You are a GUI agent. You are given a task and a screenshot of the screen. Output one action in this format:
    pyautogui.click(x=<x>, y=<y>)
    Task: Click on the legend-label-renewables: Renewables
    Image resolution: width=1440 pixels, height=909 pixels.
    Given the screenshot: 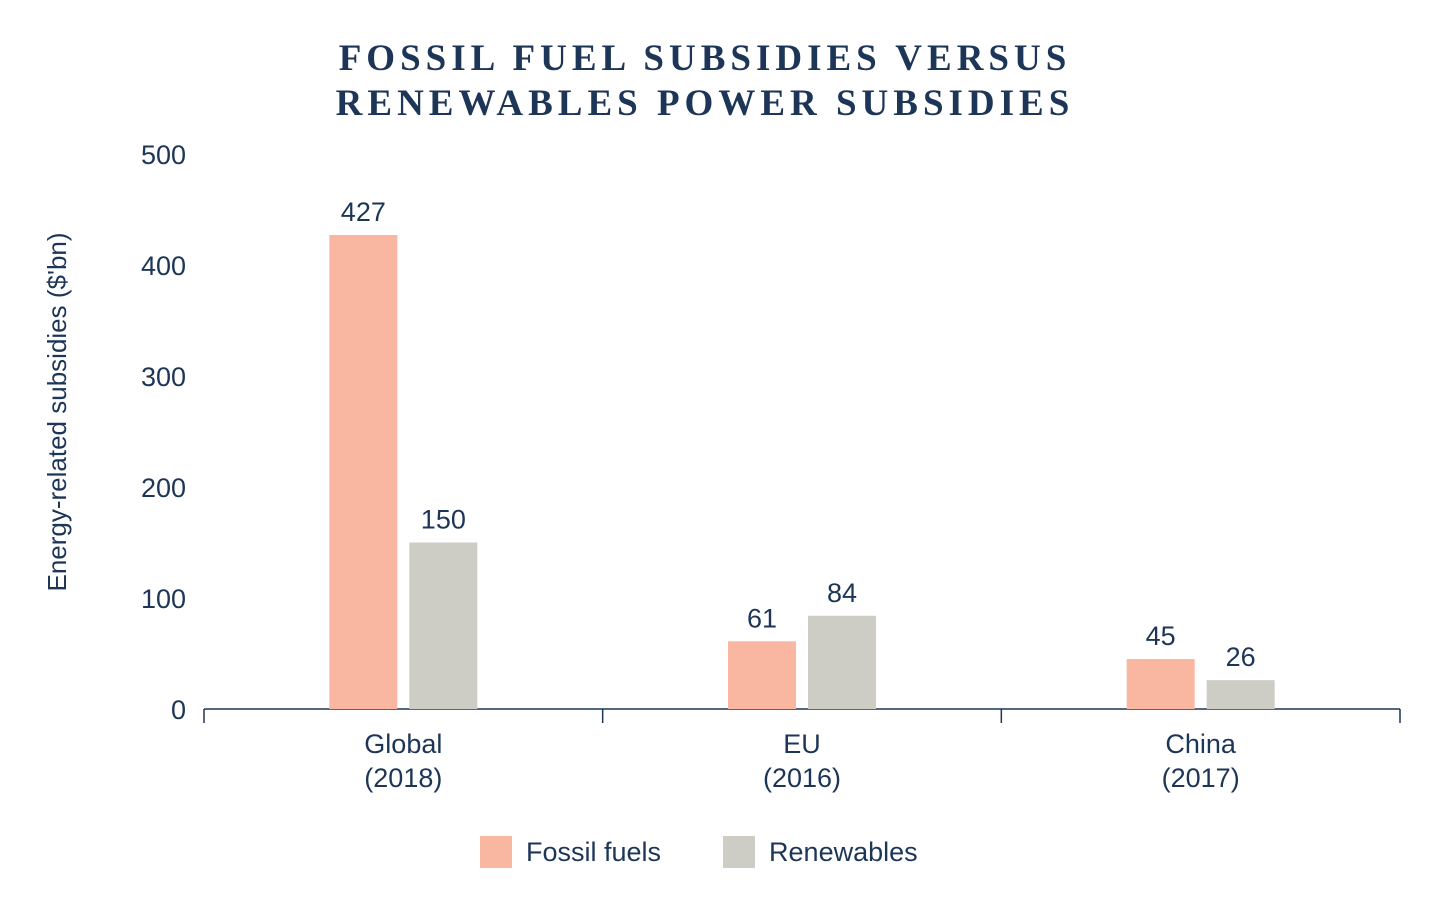 What is the action you would take?
    pyautogui.click(x=843, y=851)
    